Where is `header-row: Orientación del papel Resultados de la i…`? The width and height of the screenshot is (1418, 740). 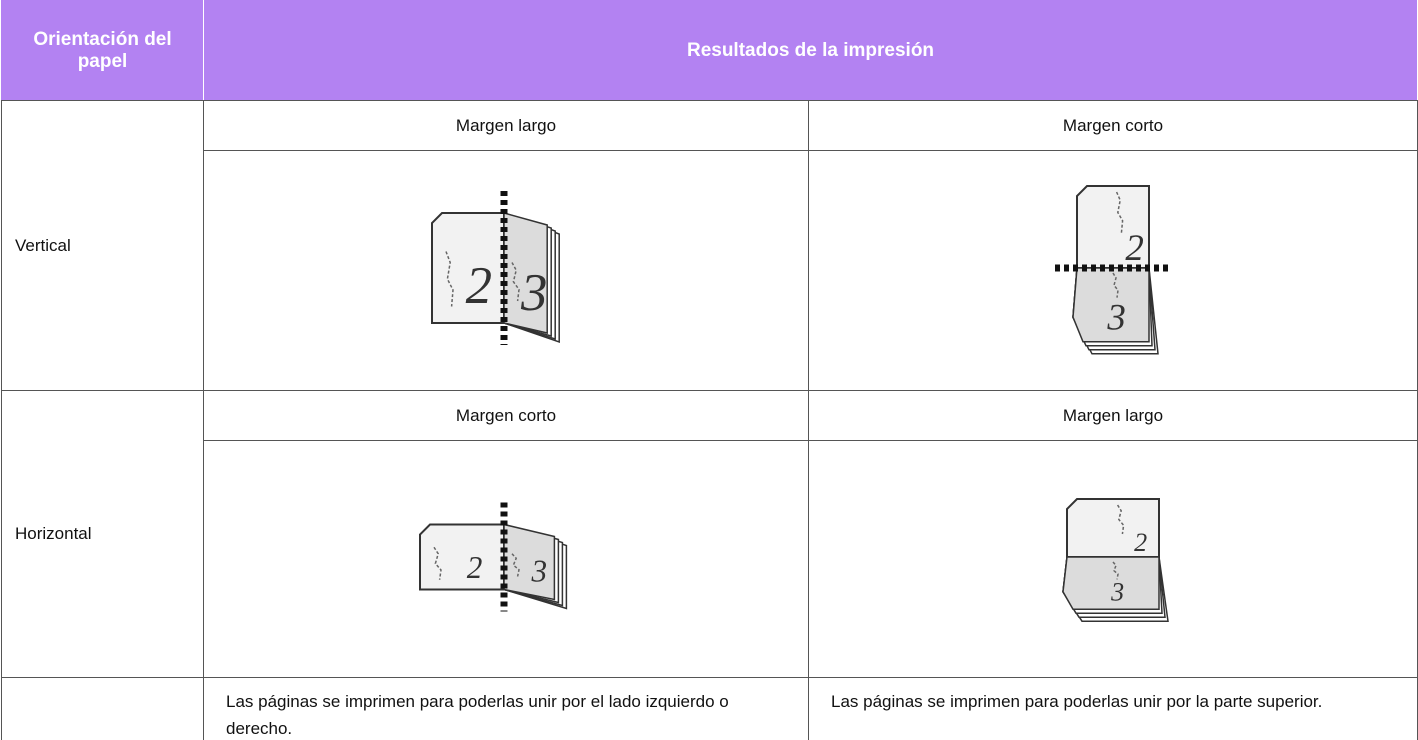
header-row: Orientación del papel Resultados de la i… is located at coordinates (709, 50).